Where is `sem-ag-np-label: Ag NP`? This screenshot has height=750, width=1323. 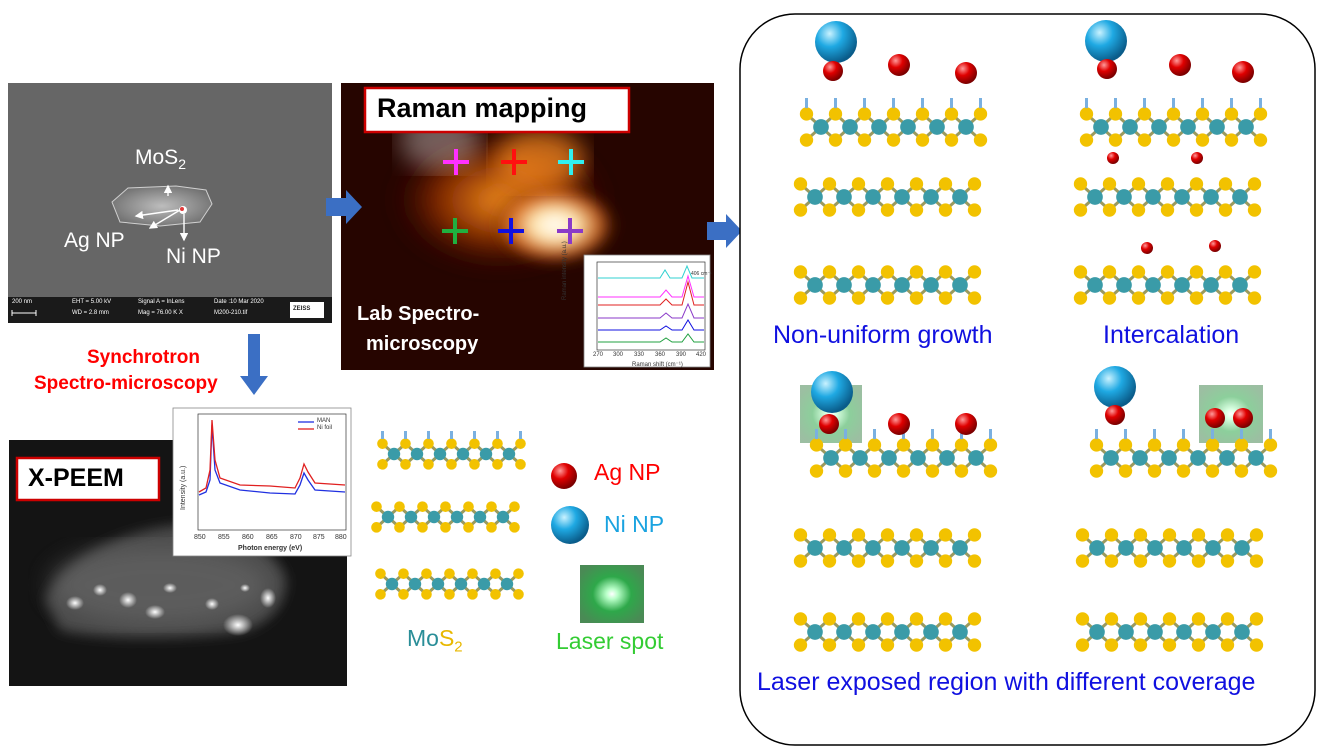 sem-ag-np-label: Ag NP is located at coordinates (94, 240).